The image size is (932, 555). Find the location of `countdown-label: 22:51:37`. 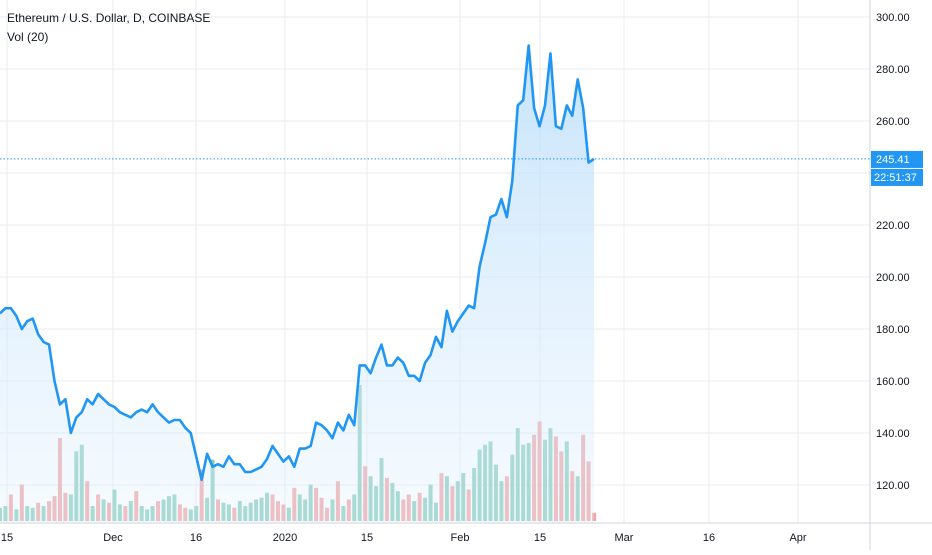

countdown-label: 22:51:37 is located at coordinates (895, 178).